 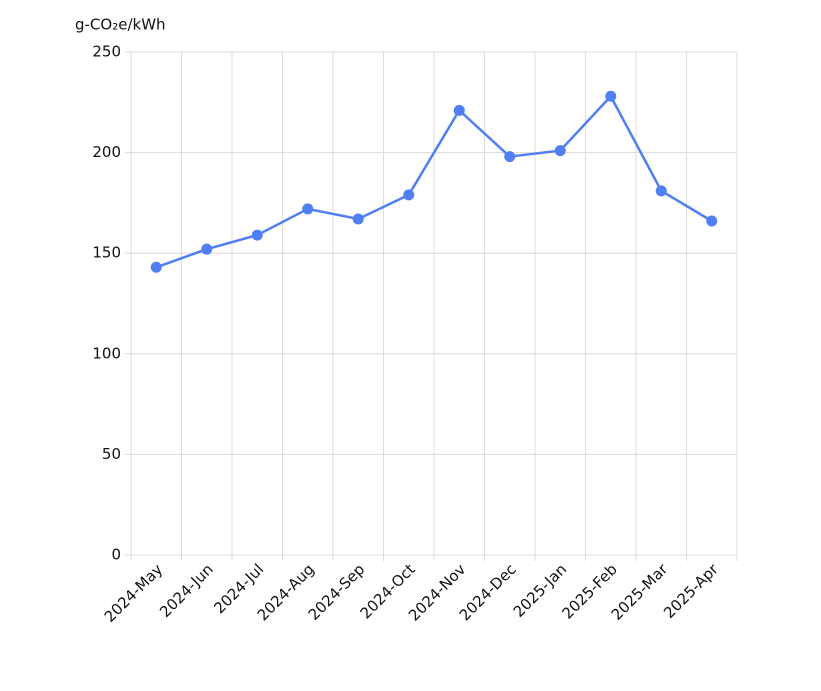 What do you see at coordinates (691, 591) in the screenshot?
I see `x-tick-label: 2025-Apr` at bounding box center [691, 591].